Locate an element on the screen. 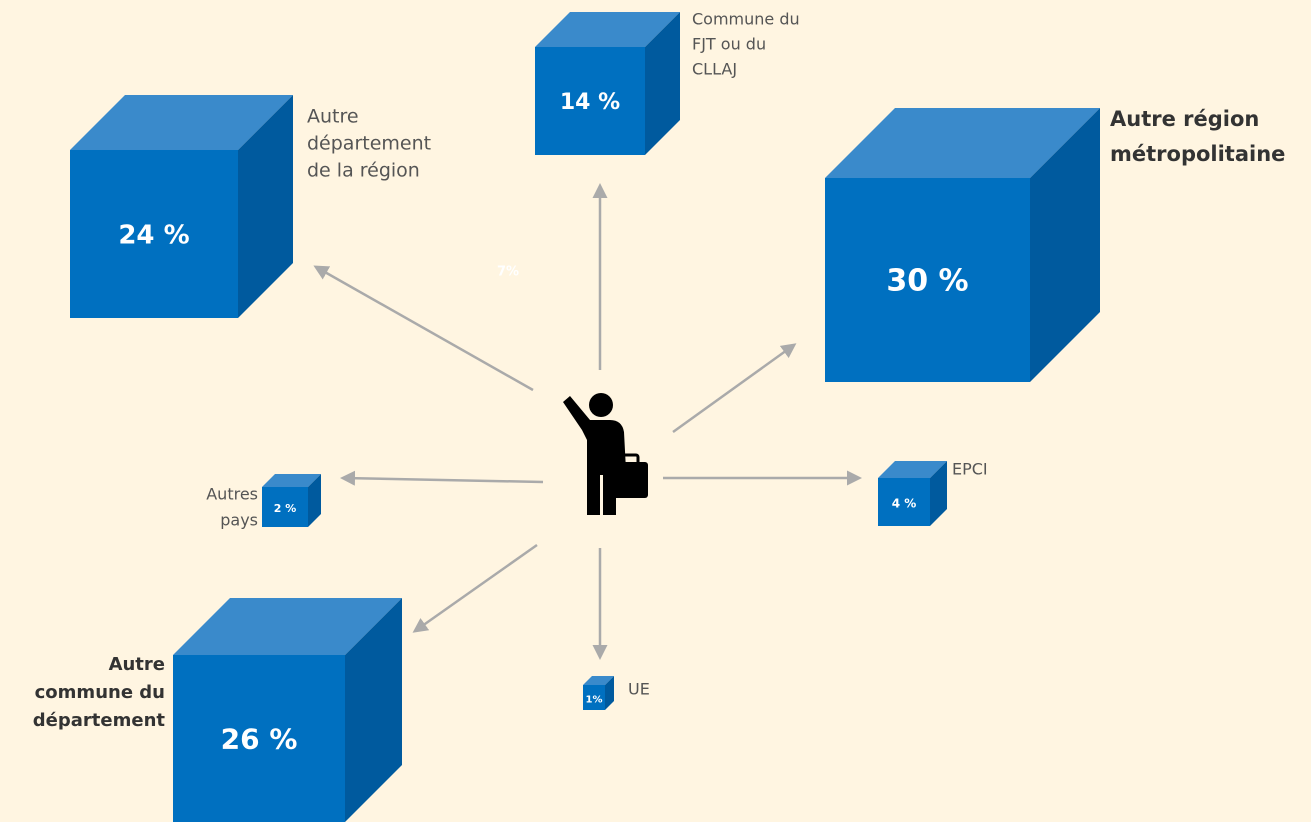 The width and height of the screenshot is (1311, 822). cube-value: 26 % is located at coordinates (259, 739).